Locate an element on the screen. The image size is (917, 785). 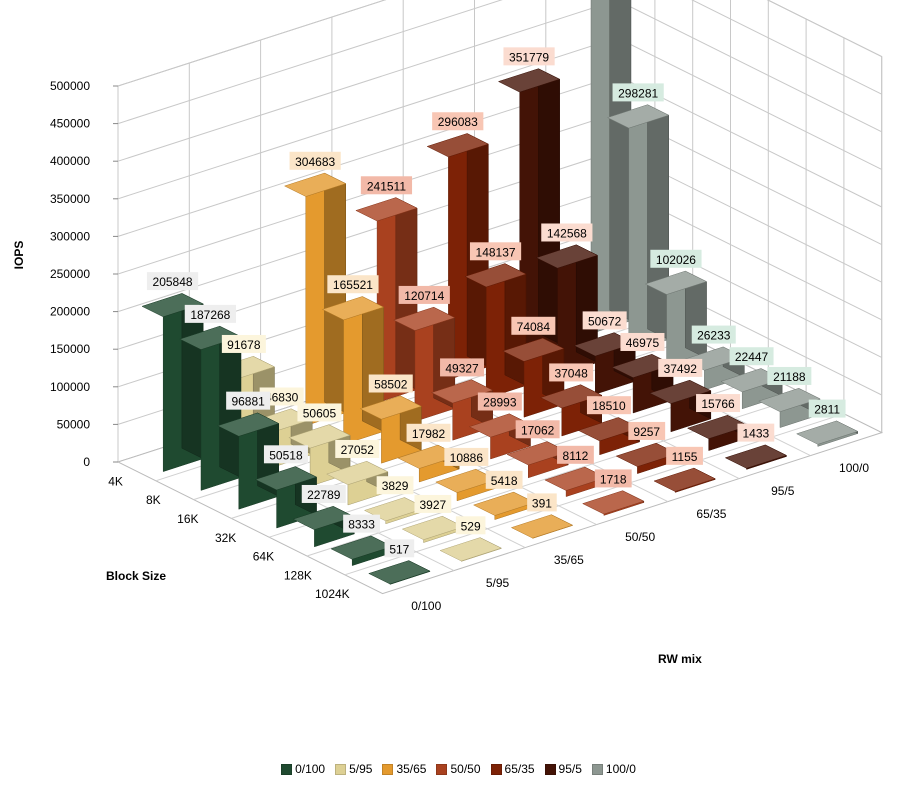
y-tick-label: 400000 is located at coordinates (70, 161).